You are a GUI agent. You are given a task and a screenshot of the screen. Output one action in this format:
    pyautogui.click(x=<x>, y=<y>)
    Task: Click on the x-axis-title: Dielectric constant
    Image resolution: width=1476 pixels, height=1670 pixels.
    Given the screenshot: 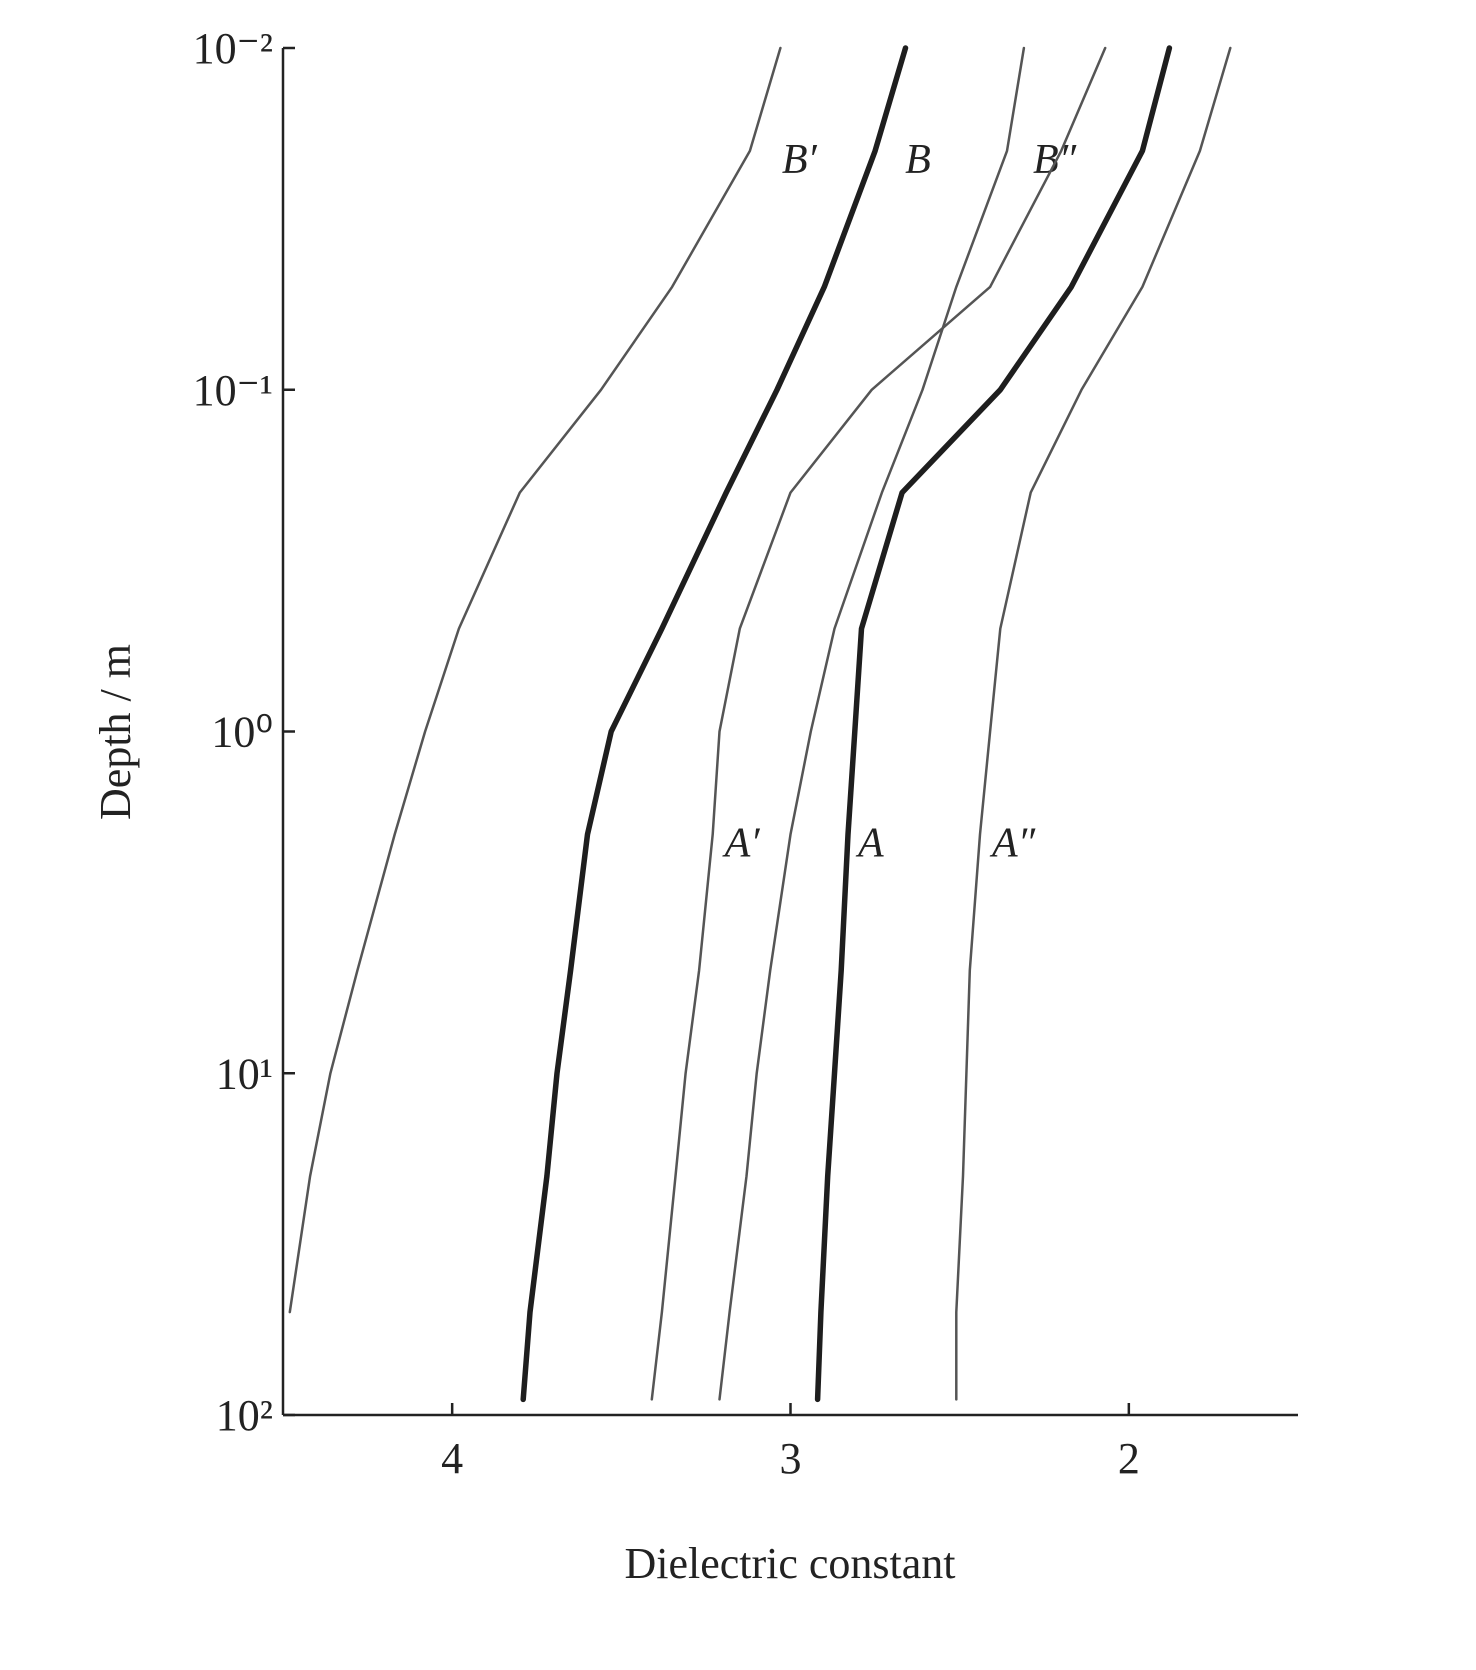 What is the action you would take?
    pyautogui.click(x=789, y=1563)
    